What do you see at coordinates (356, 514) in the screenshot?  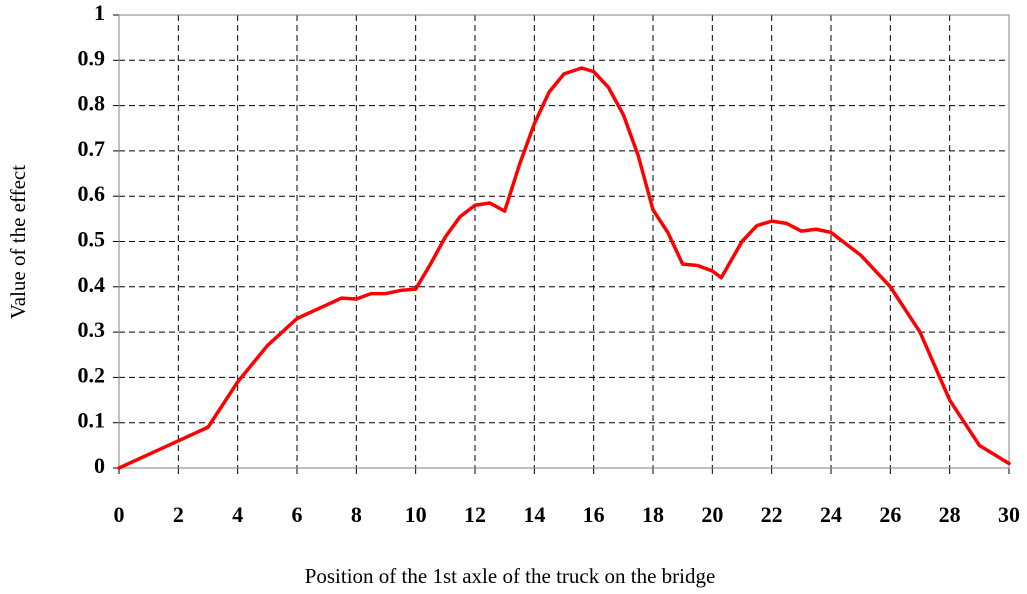 I see `x-tick-label: 8` at bounding box center [356, 514].